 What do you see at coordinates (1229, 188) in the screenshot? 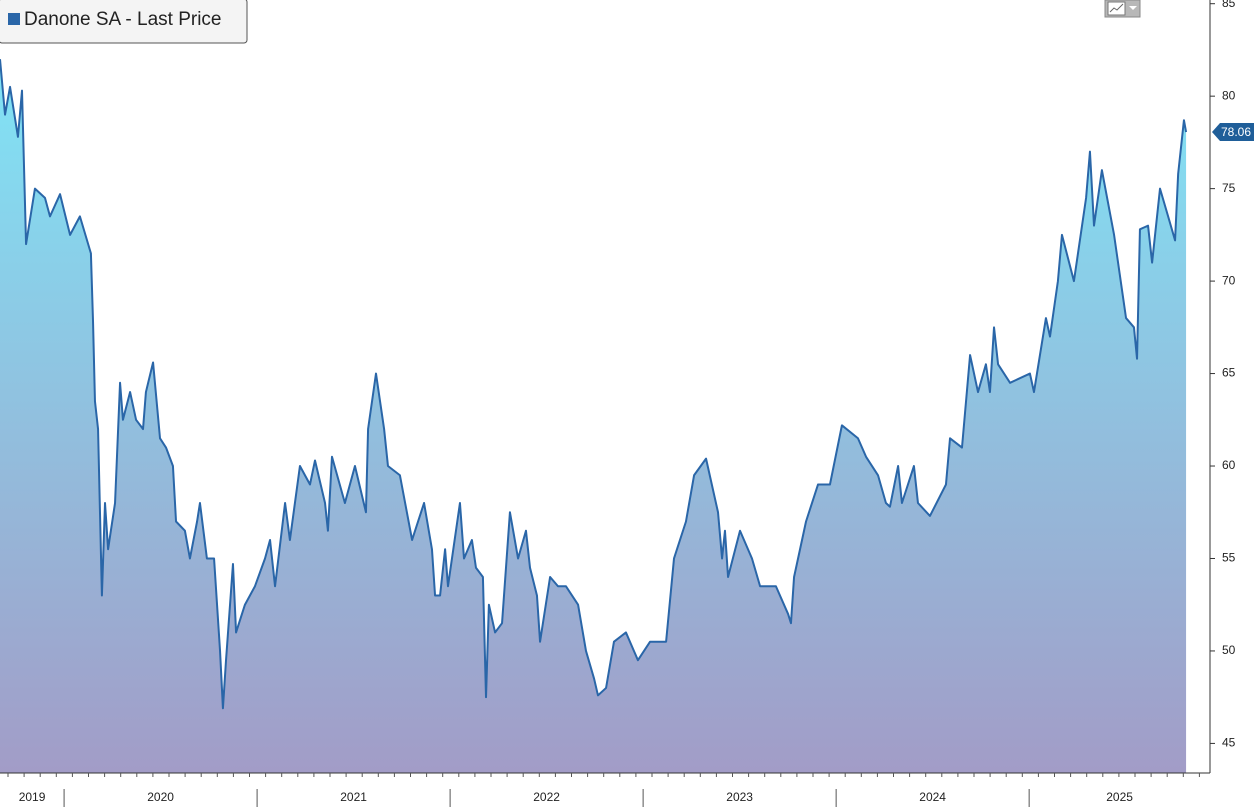
I see `y-tick-label: 75` at bounding box center [1229, 188].